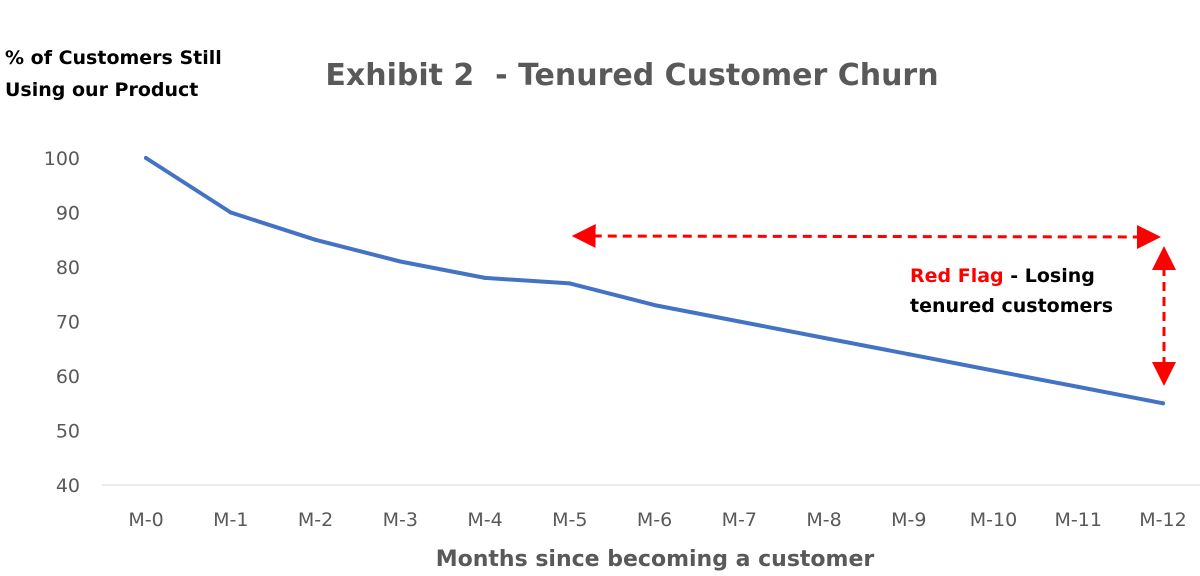  I want to click on x-tick-label: M-5, so click(569, 520).